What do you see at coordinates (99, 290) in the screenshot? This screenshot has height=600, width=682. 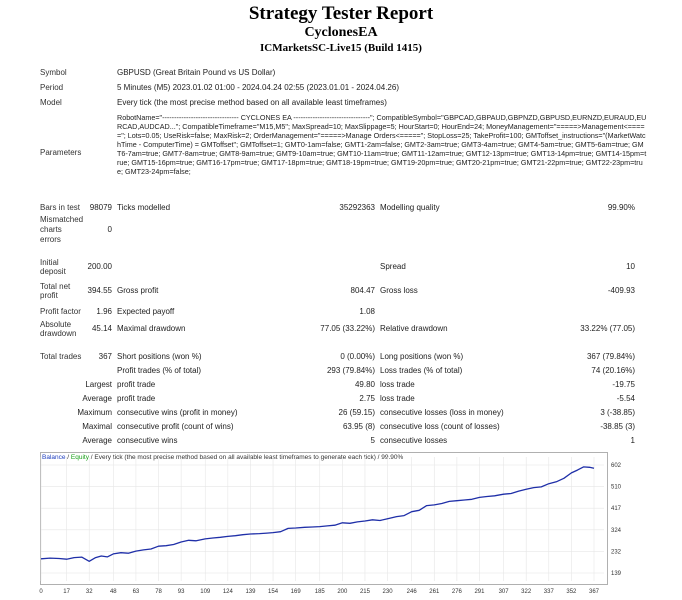 I see `netprofit-value: 394.55` at bounding box center [99, 290].